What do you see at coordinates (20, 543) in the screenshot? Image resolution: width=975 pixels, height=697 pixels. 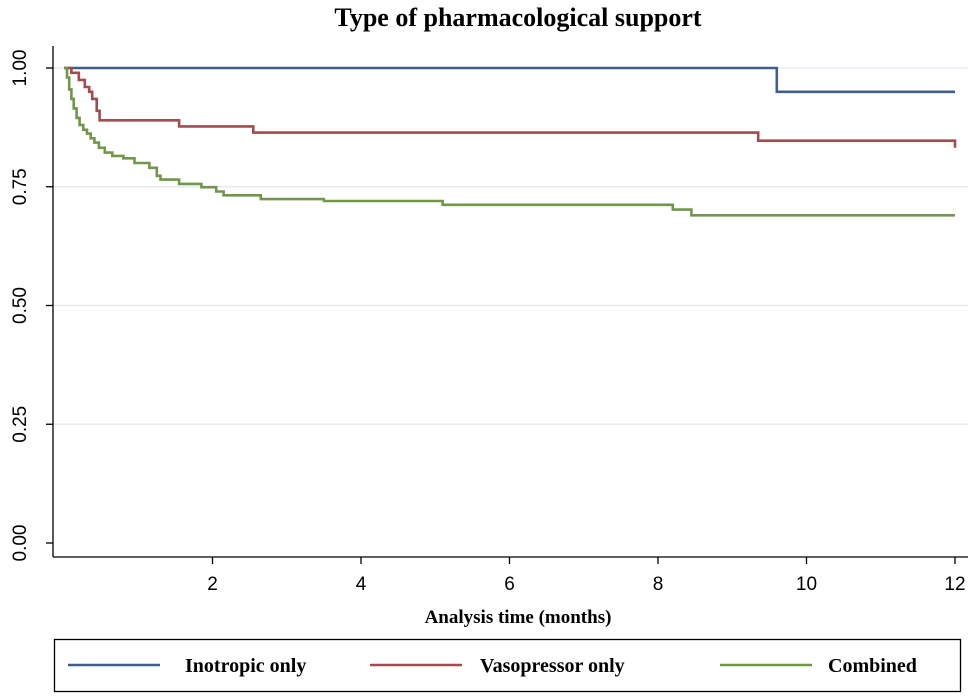 I see `y-tick-label: 0.00` at bounding box center [20, 543].